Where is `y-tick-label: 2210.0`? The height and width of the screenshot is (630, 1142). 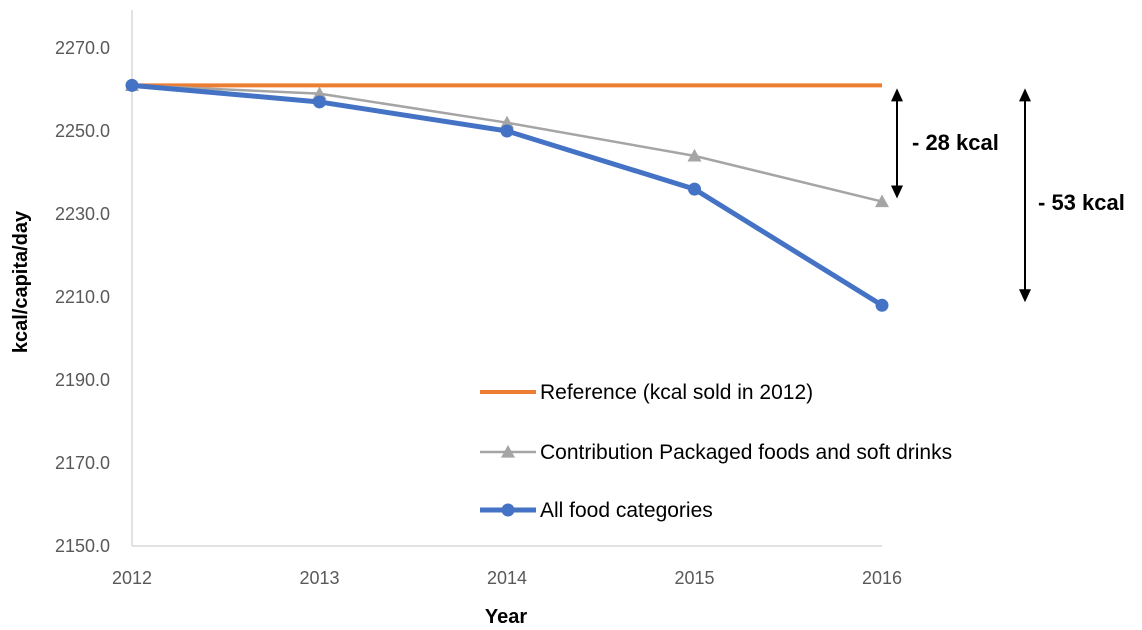 y-tick-label: 2210.0 is located at coordinates (82, 297).